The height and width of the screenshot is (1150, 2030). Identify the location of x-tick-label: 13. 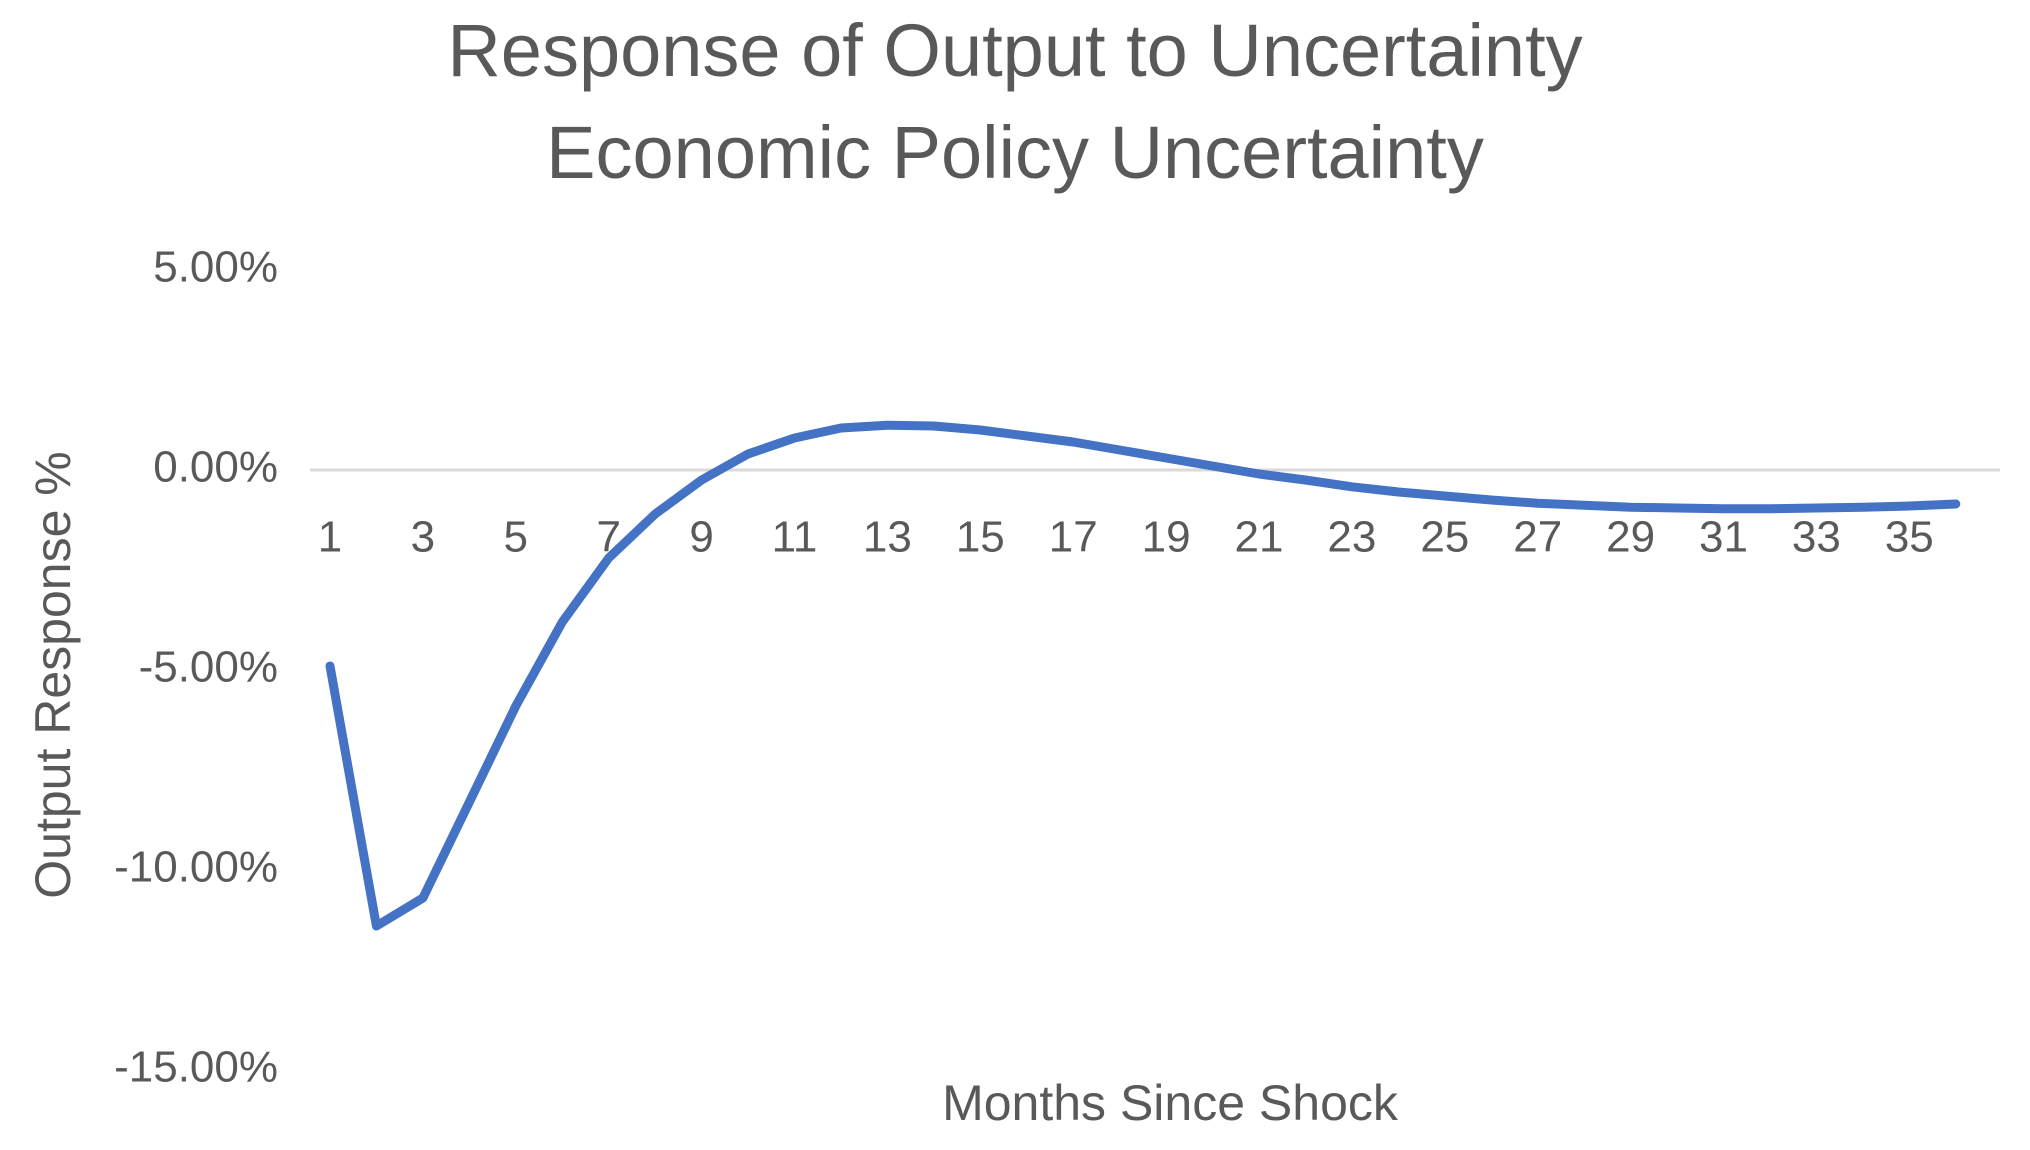
(887, 537).